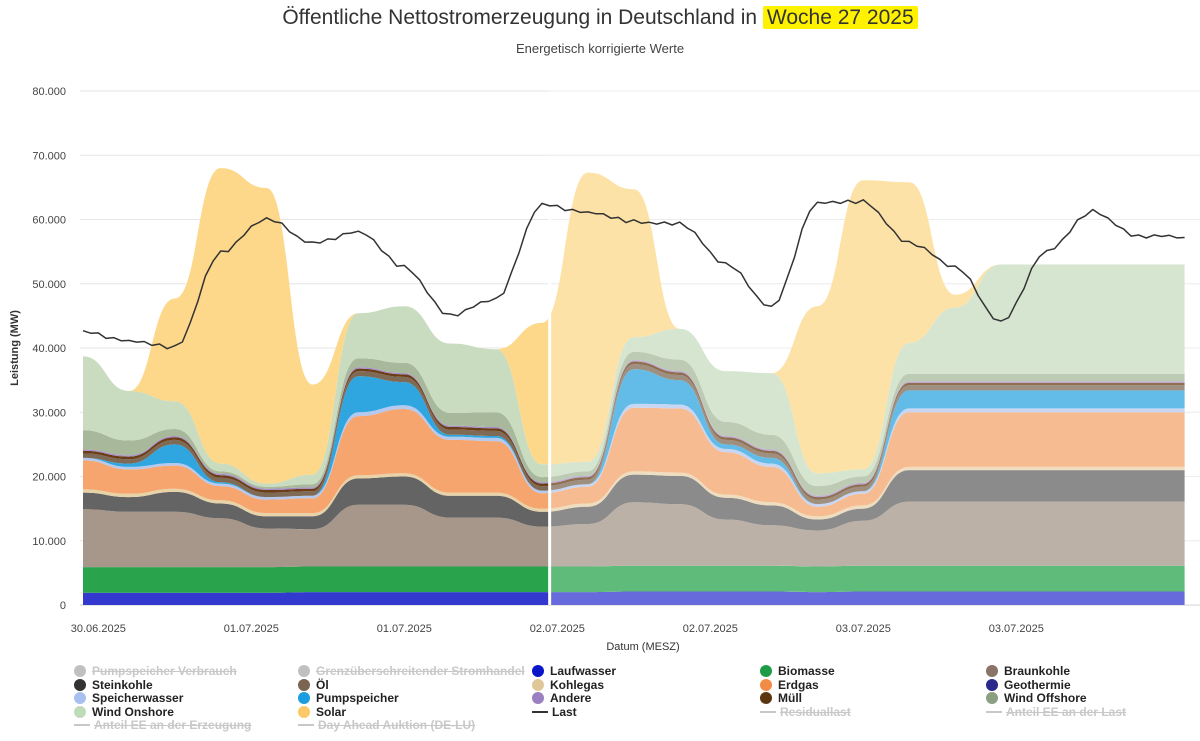 The width and height of the screenshot is (1200, 741). What do you see at coordinates (571, 698) in the screenshot?
I see `legend-label: Andere` at bounding box center [571, 698].